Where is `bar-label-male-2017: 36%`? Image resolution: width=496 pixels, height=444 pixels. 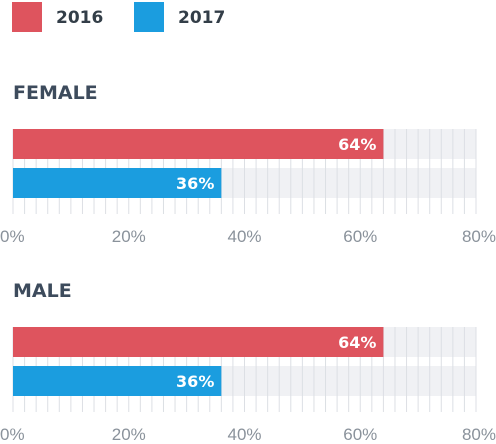
bar-label-male-2017: 36% is located at coordinates (195, 381).